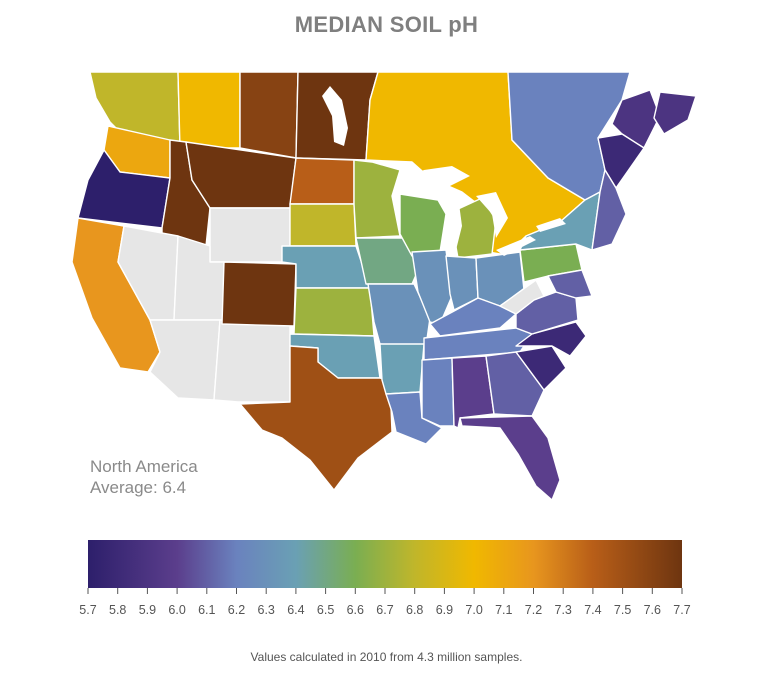 Image resolution: width=773 pixels, height=683 pixels. Describe the element at coordinates (503, 610) in the screenshot. I see `colorbar-tick-label: 7.1` at that location.